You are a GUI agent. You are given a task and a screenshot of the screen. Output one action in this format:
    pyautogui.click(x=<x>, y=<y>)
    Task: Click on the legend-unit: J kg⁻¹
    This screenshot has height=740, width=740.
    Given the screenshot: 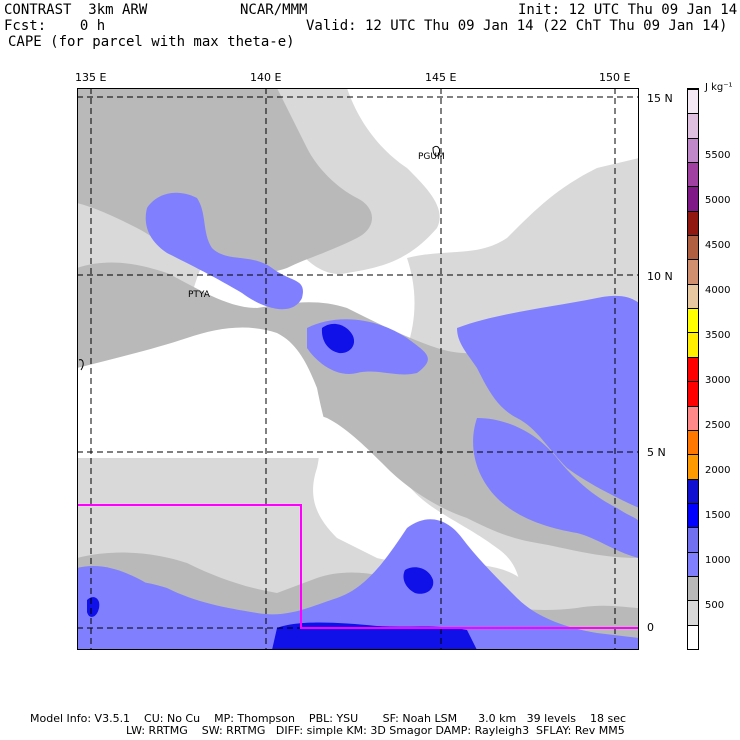 What is the action you would take?
    pyautogui.click(x=719, y=87)
    